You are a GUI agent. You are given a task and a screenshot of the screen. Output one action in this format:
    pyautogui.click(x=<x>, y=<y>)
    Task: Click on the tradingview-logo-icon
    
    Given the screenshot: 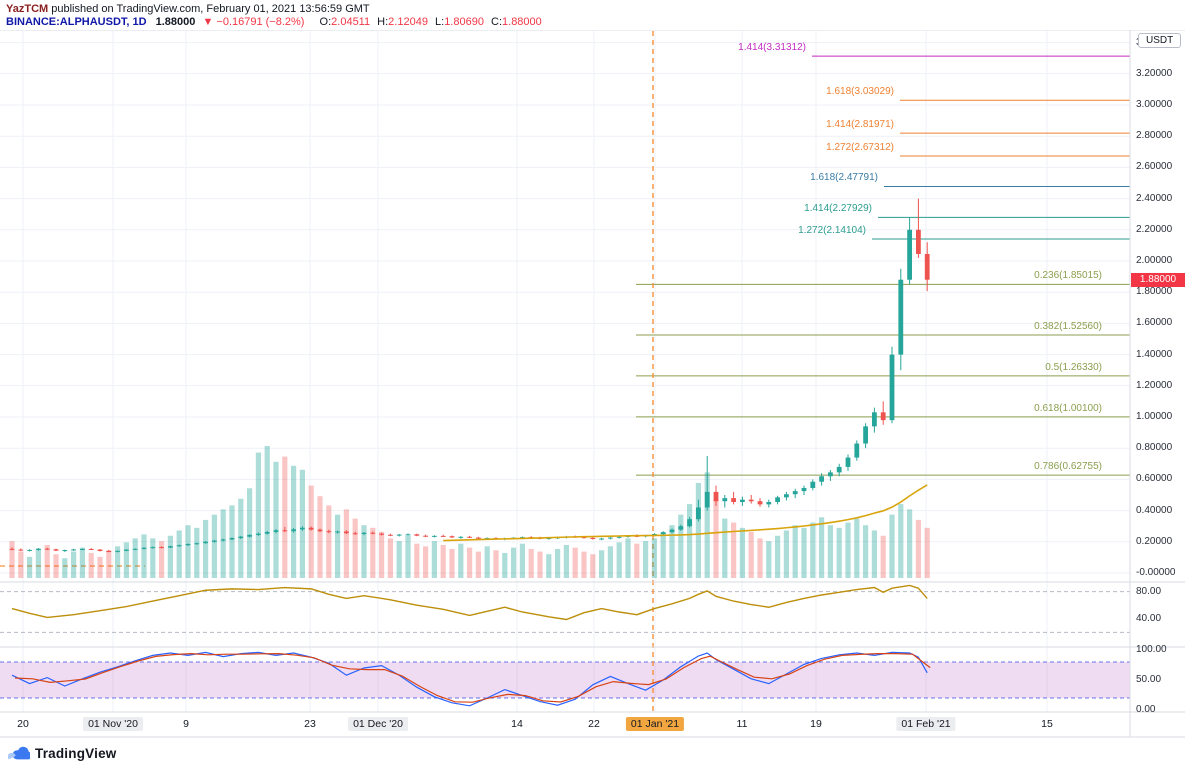 What is the action you would take?
    pyautogui.click(x=19, y=753)
    